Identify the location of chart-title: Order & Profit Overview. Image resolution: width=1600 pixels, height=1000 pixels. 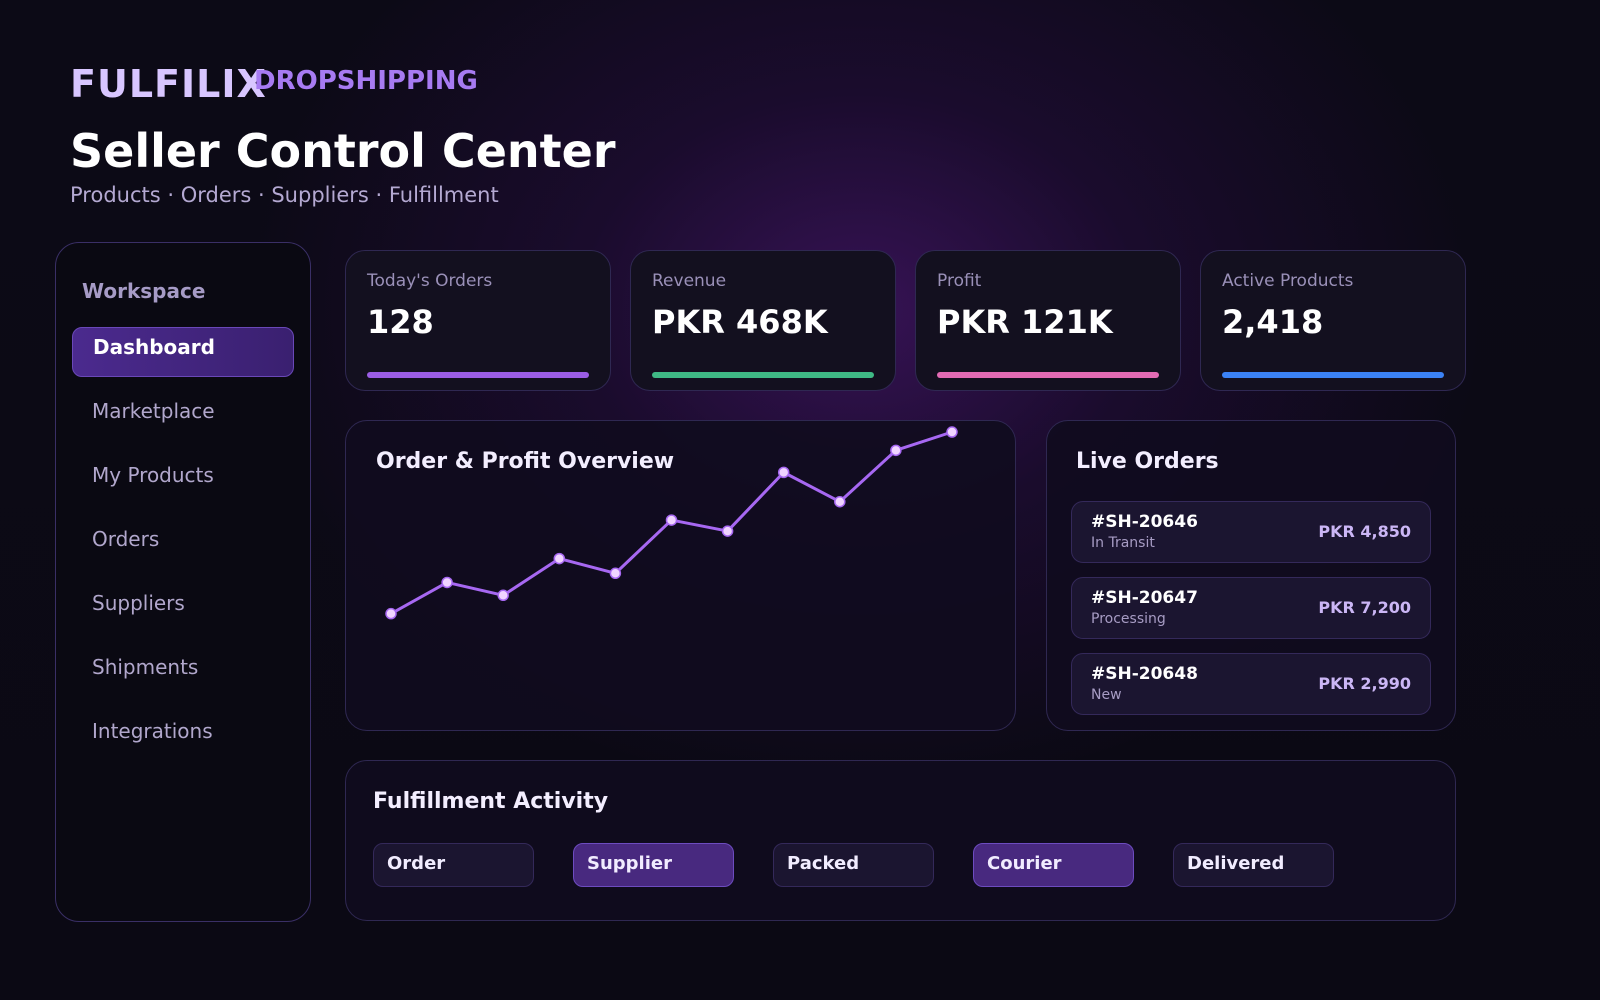
(525, 461).